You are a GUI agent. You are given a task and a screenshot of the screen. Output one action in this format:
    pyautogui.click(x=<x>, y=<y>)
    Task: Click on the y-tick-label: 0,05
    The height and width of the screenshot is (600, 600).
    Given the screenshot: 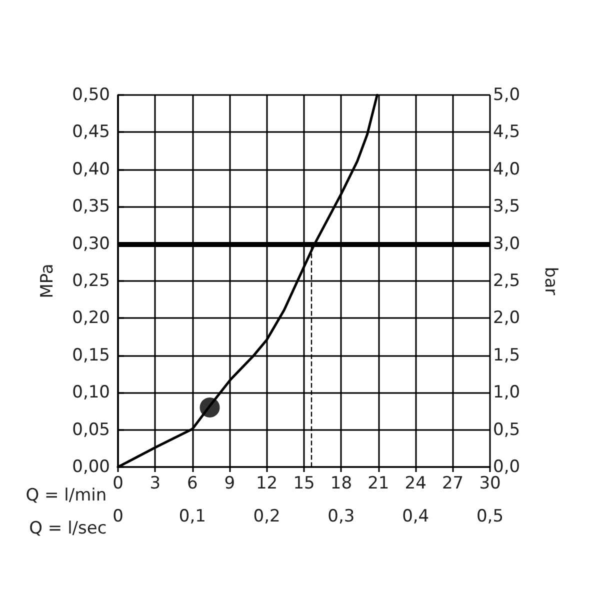 What is the action you would take?
    pyautogui.click(x=91, y=430)
    